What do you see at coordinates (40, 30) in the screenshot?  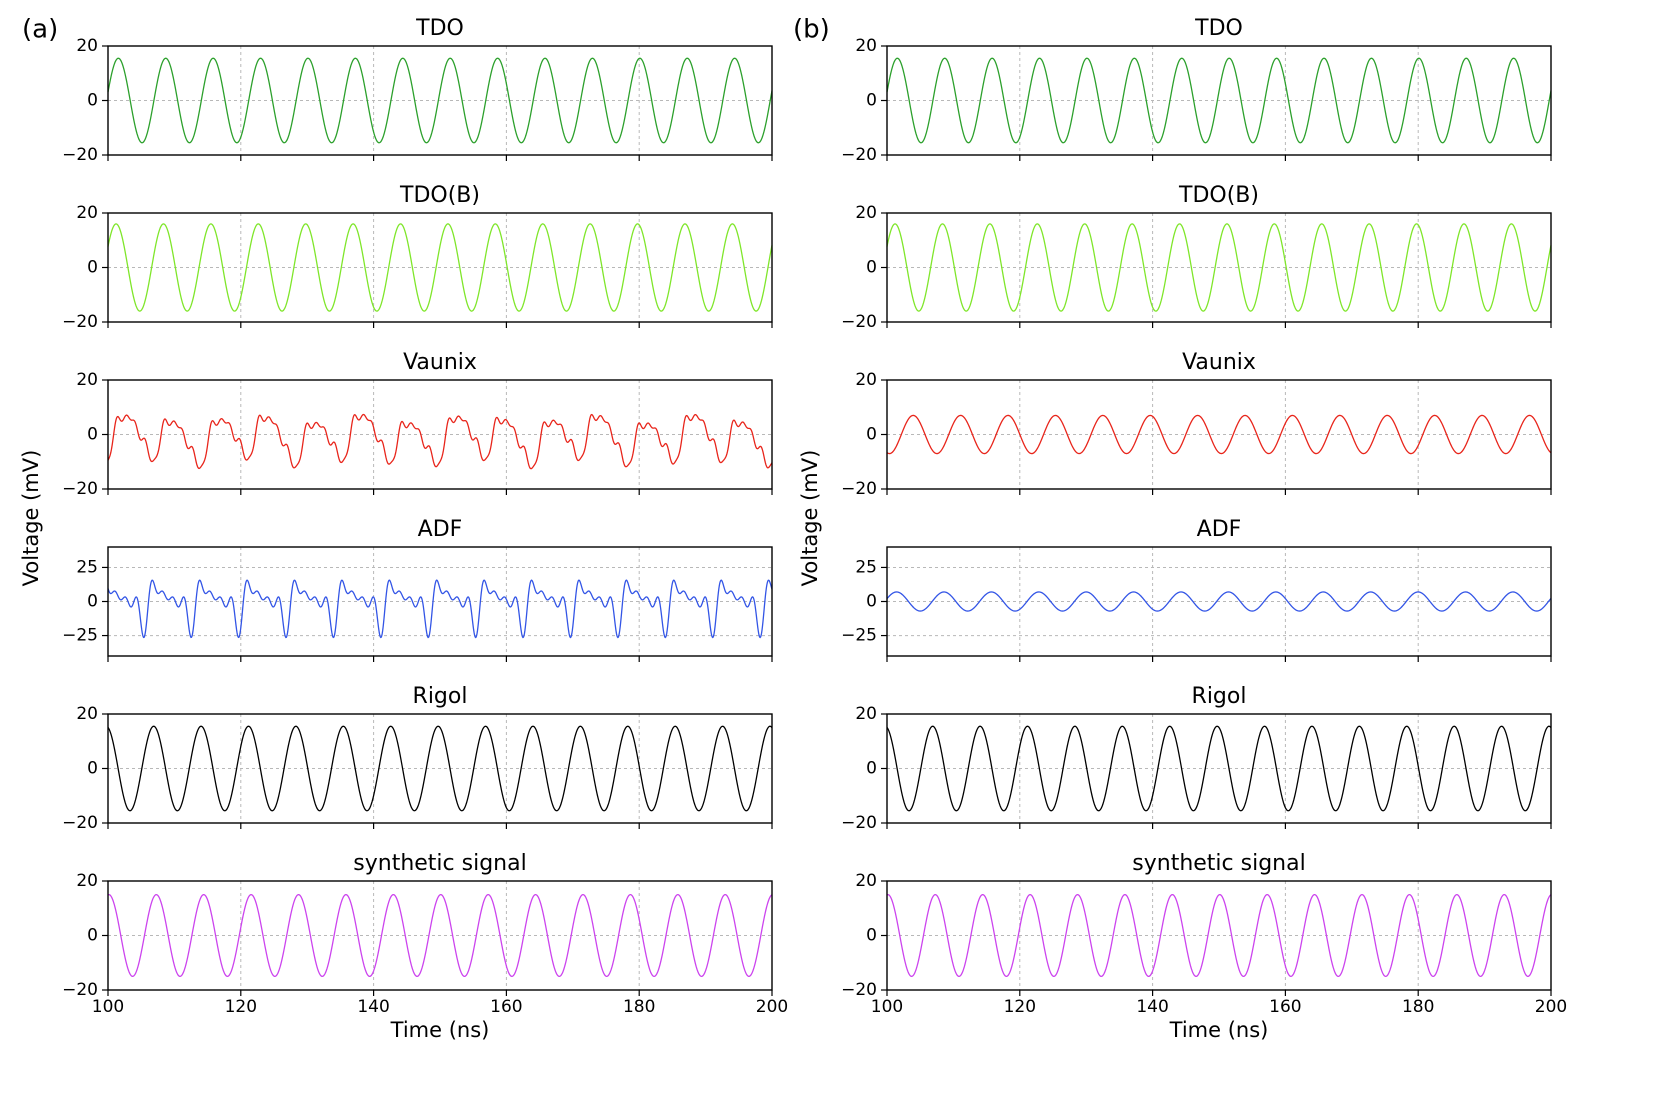 I see `panel-label: (a)` at bounding box center [40, 30].